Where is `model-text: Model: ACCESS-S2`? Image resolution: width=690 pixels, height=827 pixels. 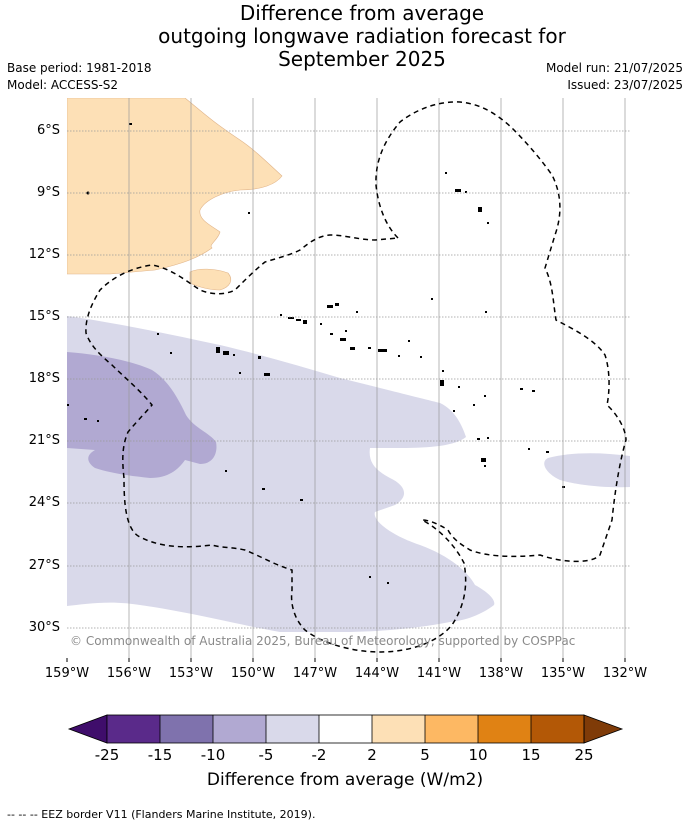
model-text: Model: ACCESS-S2 is located at coordinates (63, 85).